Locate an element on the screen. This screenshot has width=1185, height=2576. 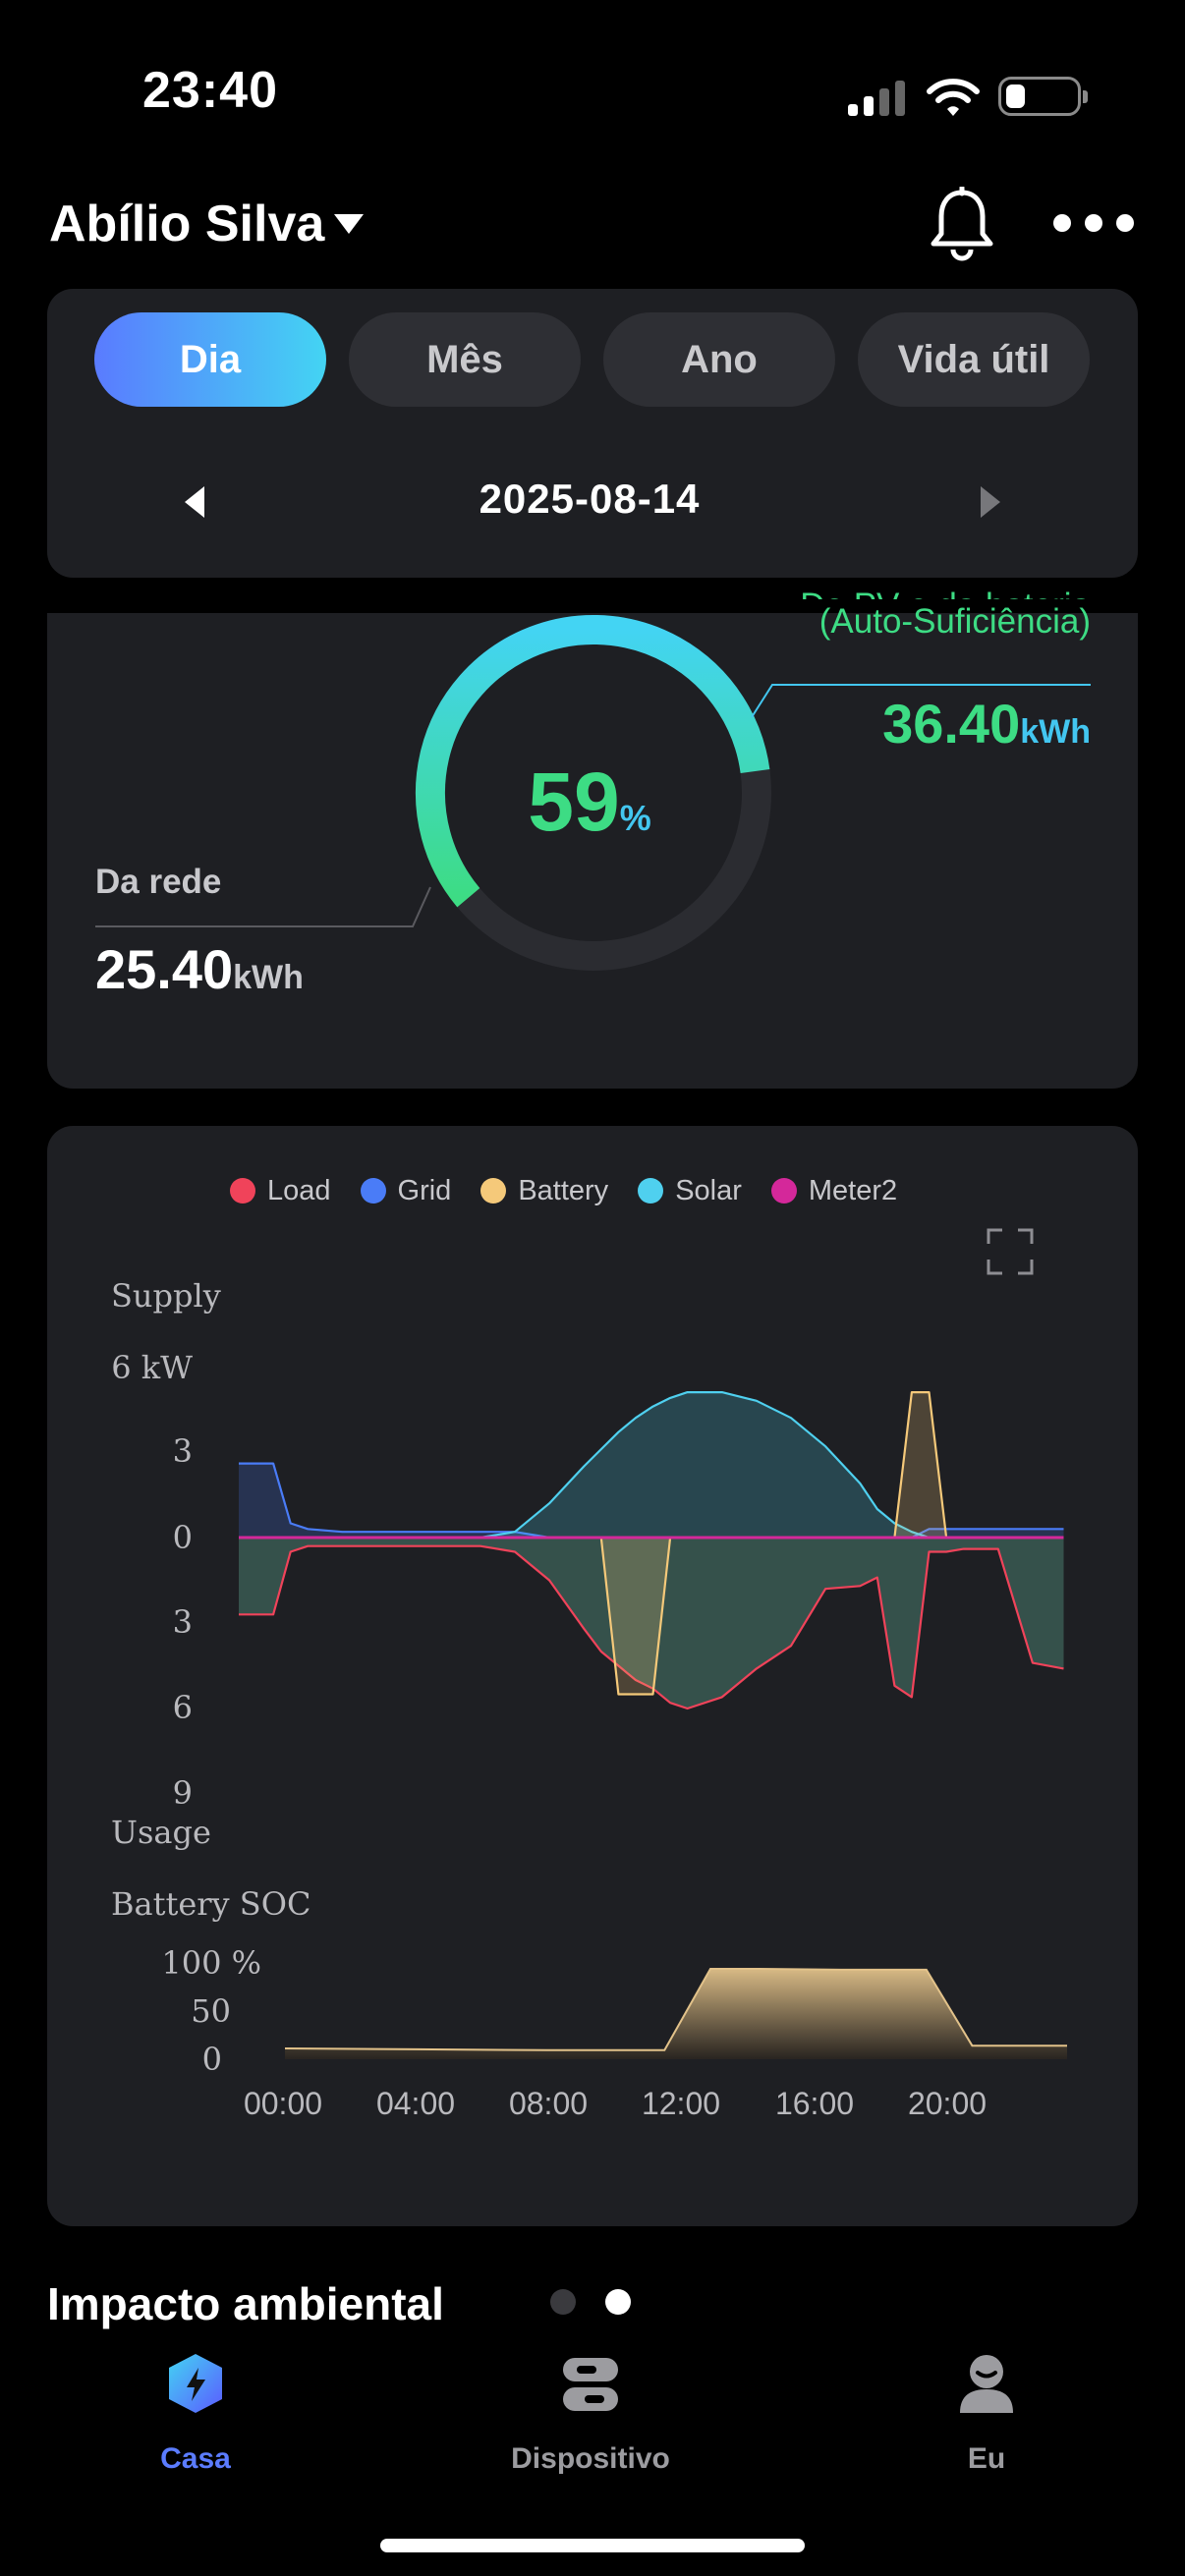
x-tick-label: 00:00 is located at coordinates (283, 2103).